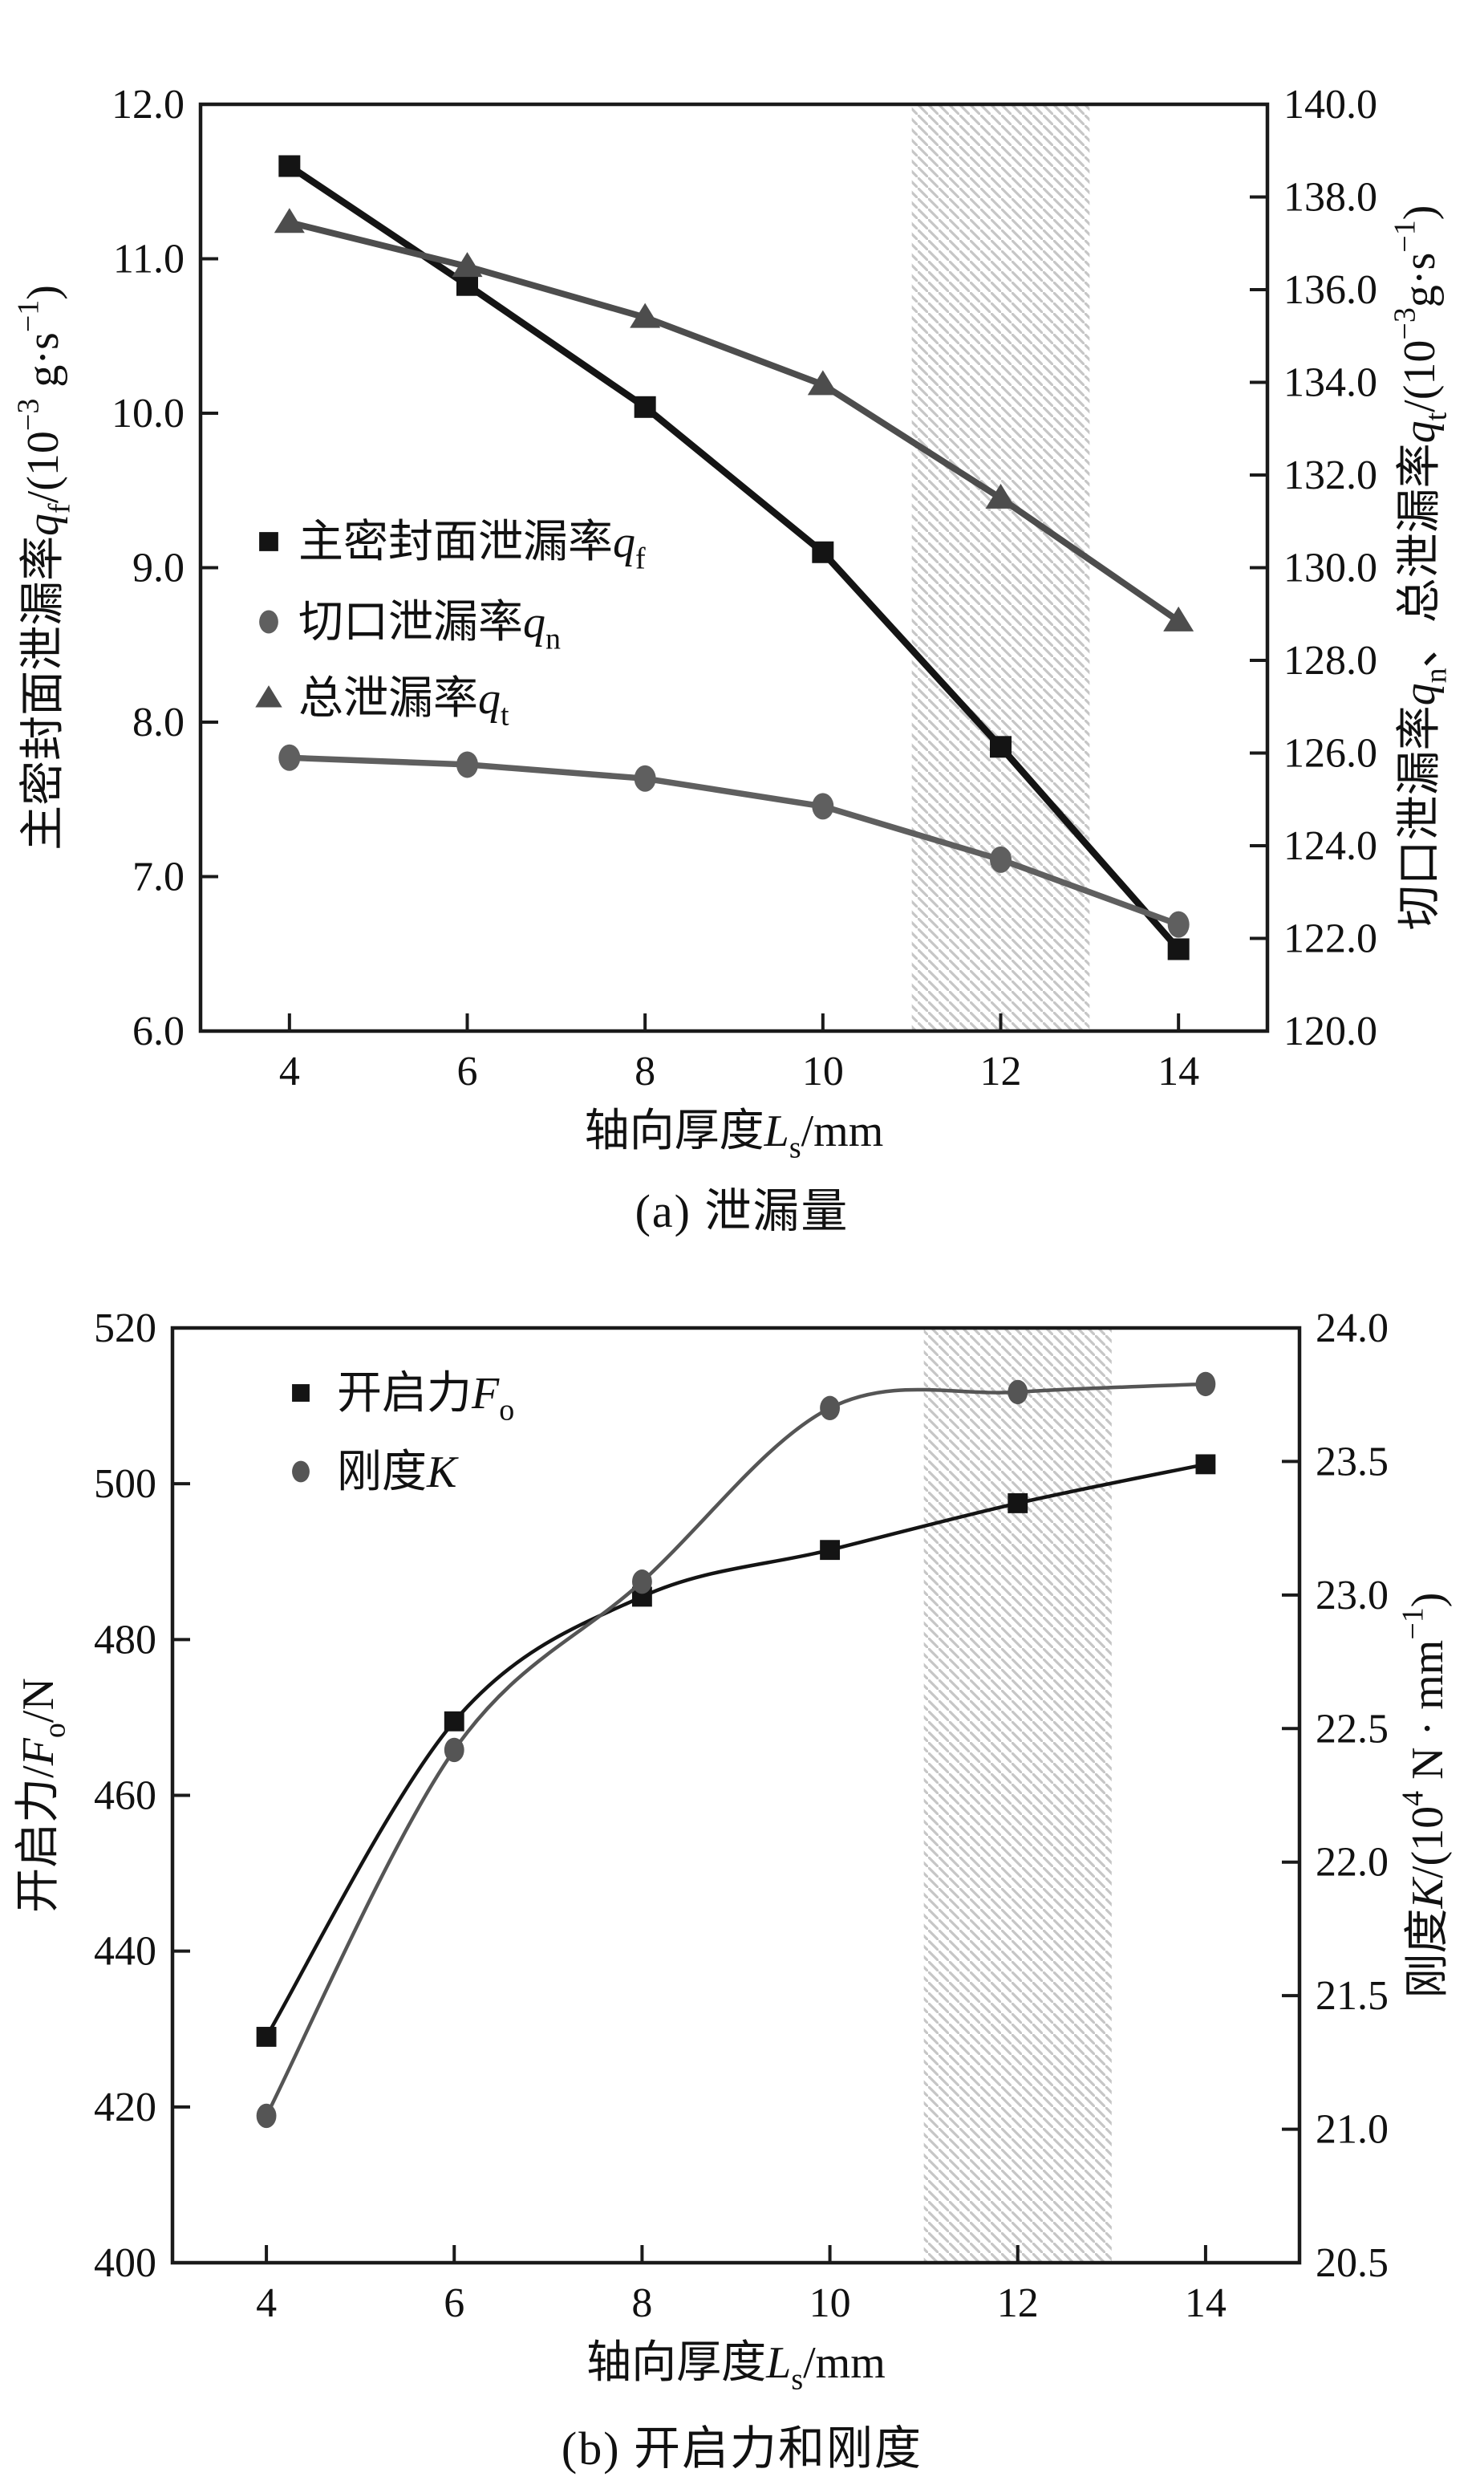 The width and height of the screenshot is (1484, 2489). What do you see at coordinates (425, 1398) in the screenshot?
I see `legend-label: 开启力Fo` at bounding box center [425, 1398].